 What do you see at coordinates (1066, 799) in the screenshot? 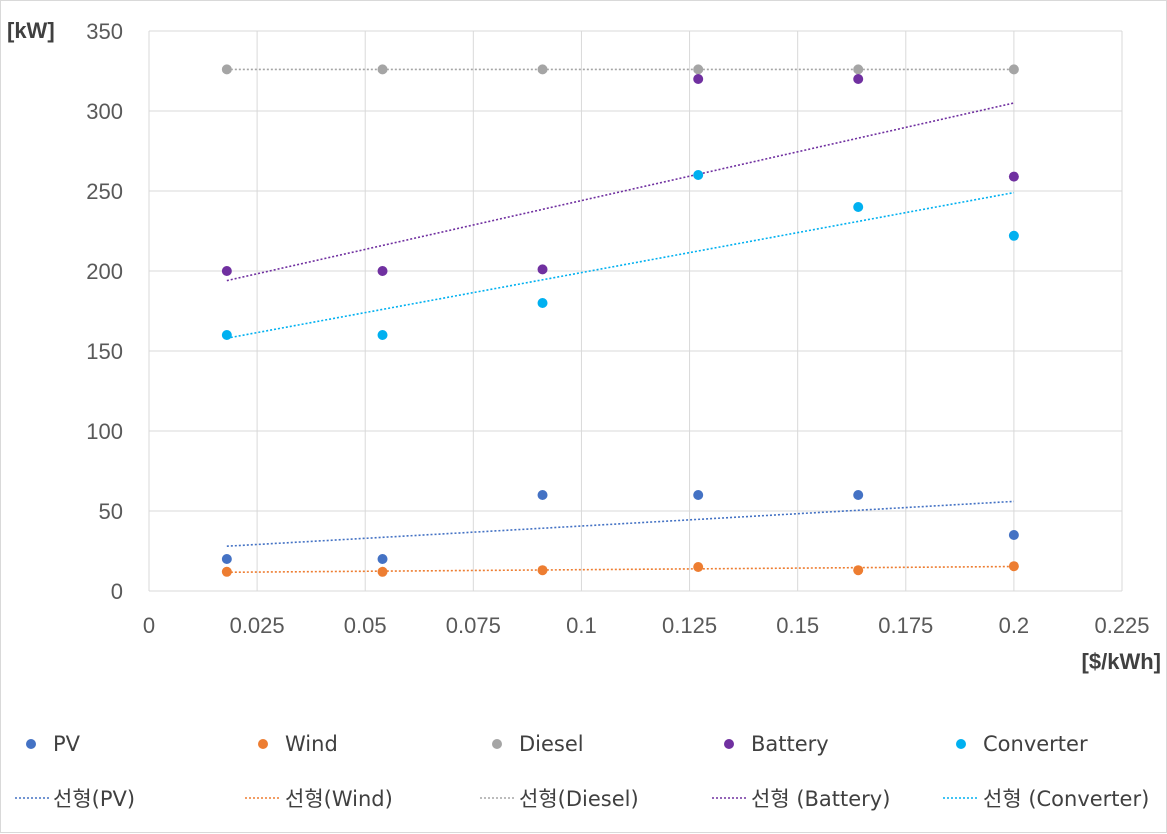
I see `legend-trend-label-converter: 선형 (Converter)` at bounding box center [1066, 799].